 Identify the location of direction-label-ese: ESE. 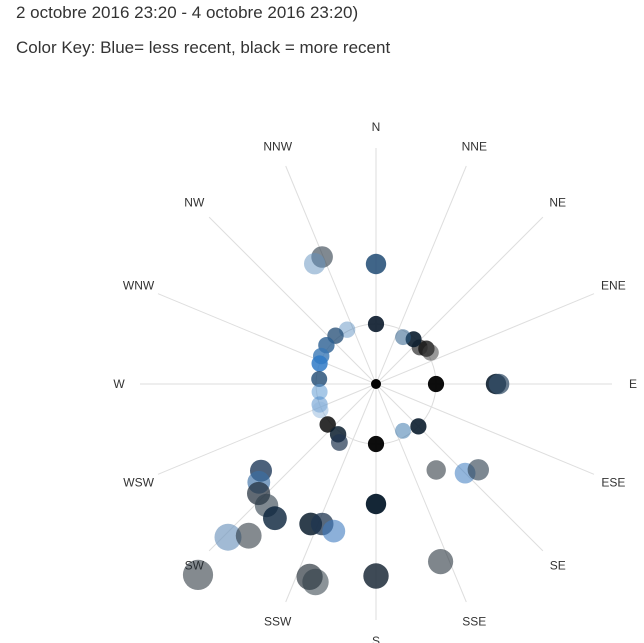
(613, 482).